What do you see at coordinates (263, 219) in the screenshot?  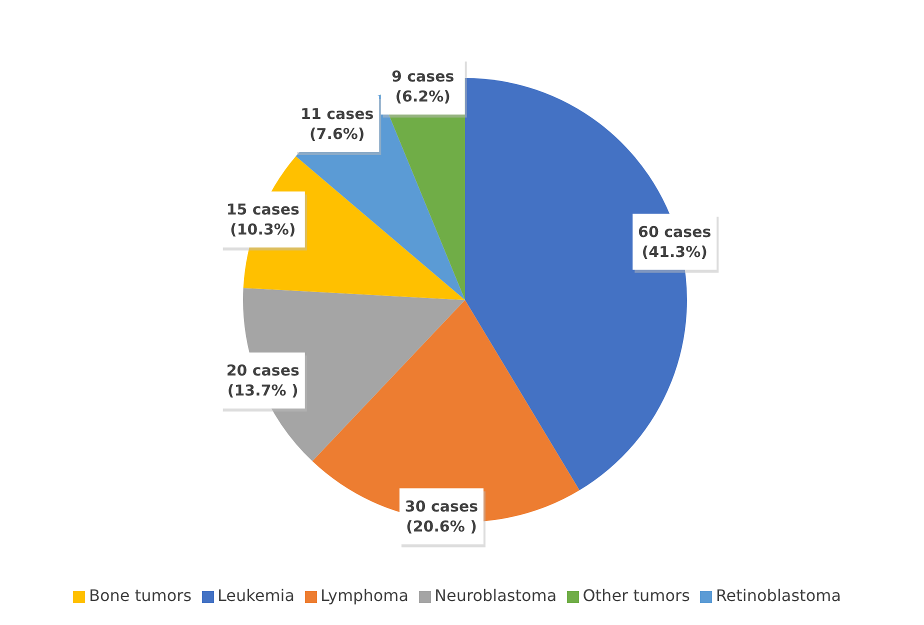 I see `data-label: 15 cases (10.3%)` at bounding box center [263, 219].